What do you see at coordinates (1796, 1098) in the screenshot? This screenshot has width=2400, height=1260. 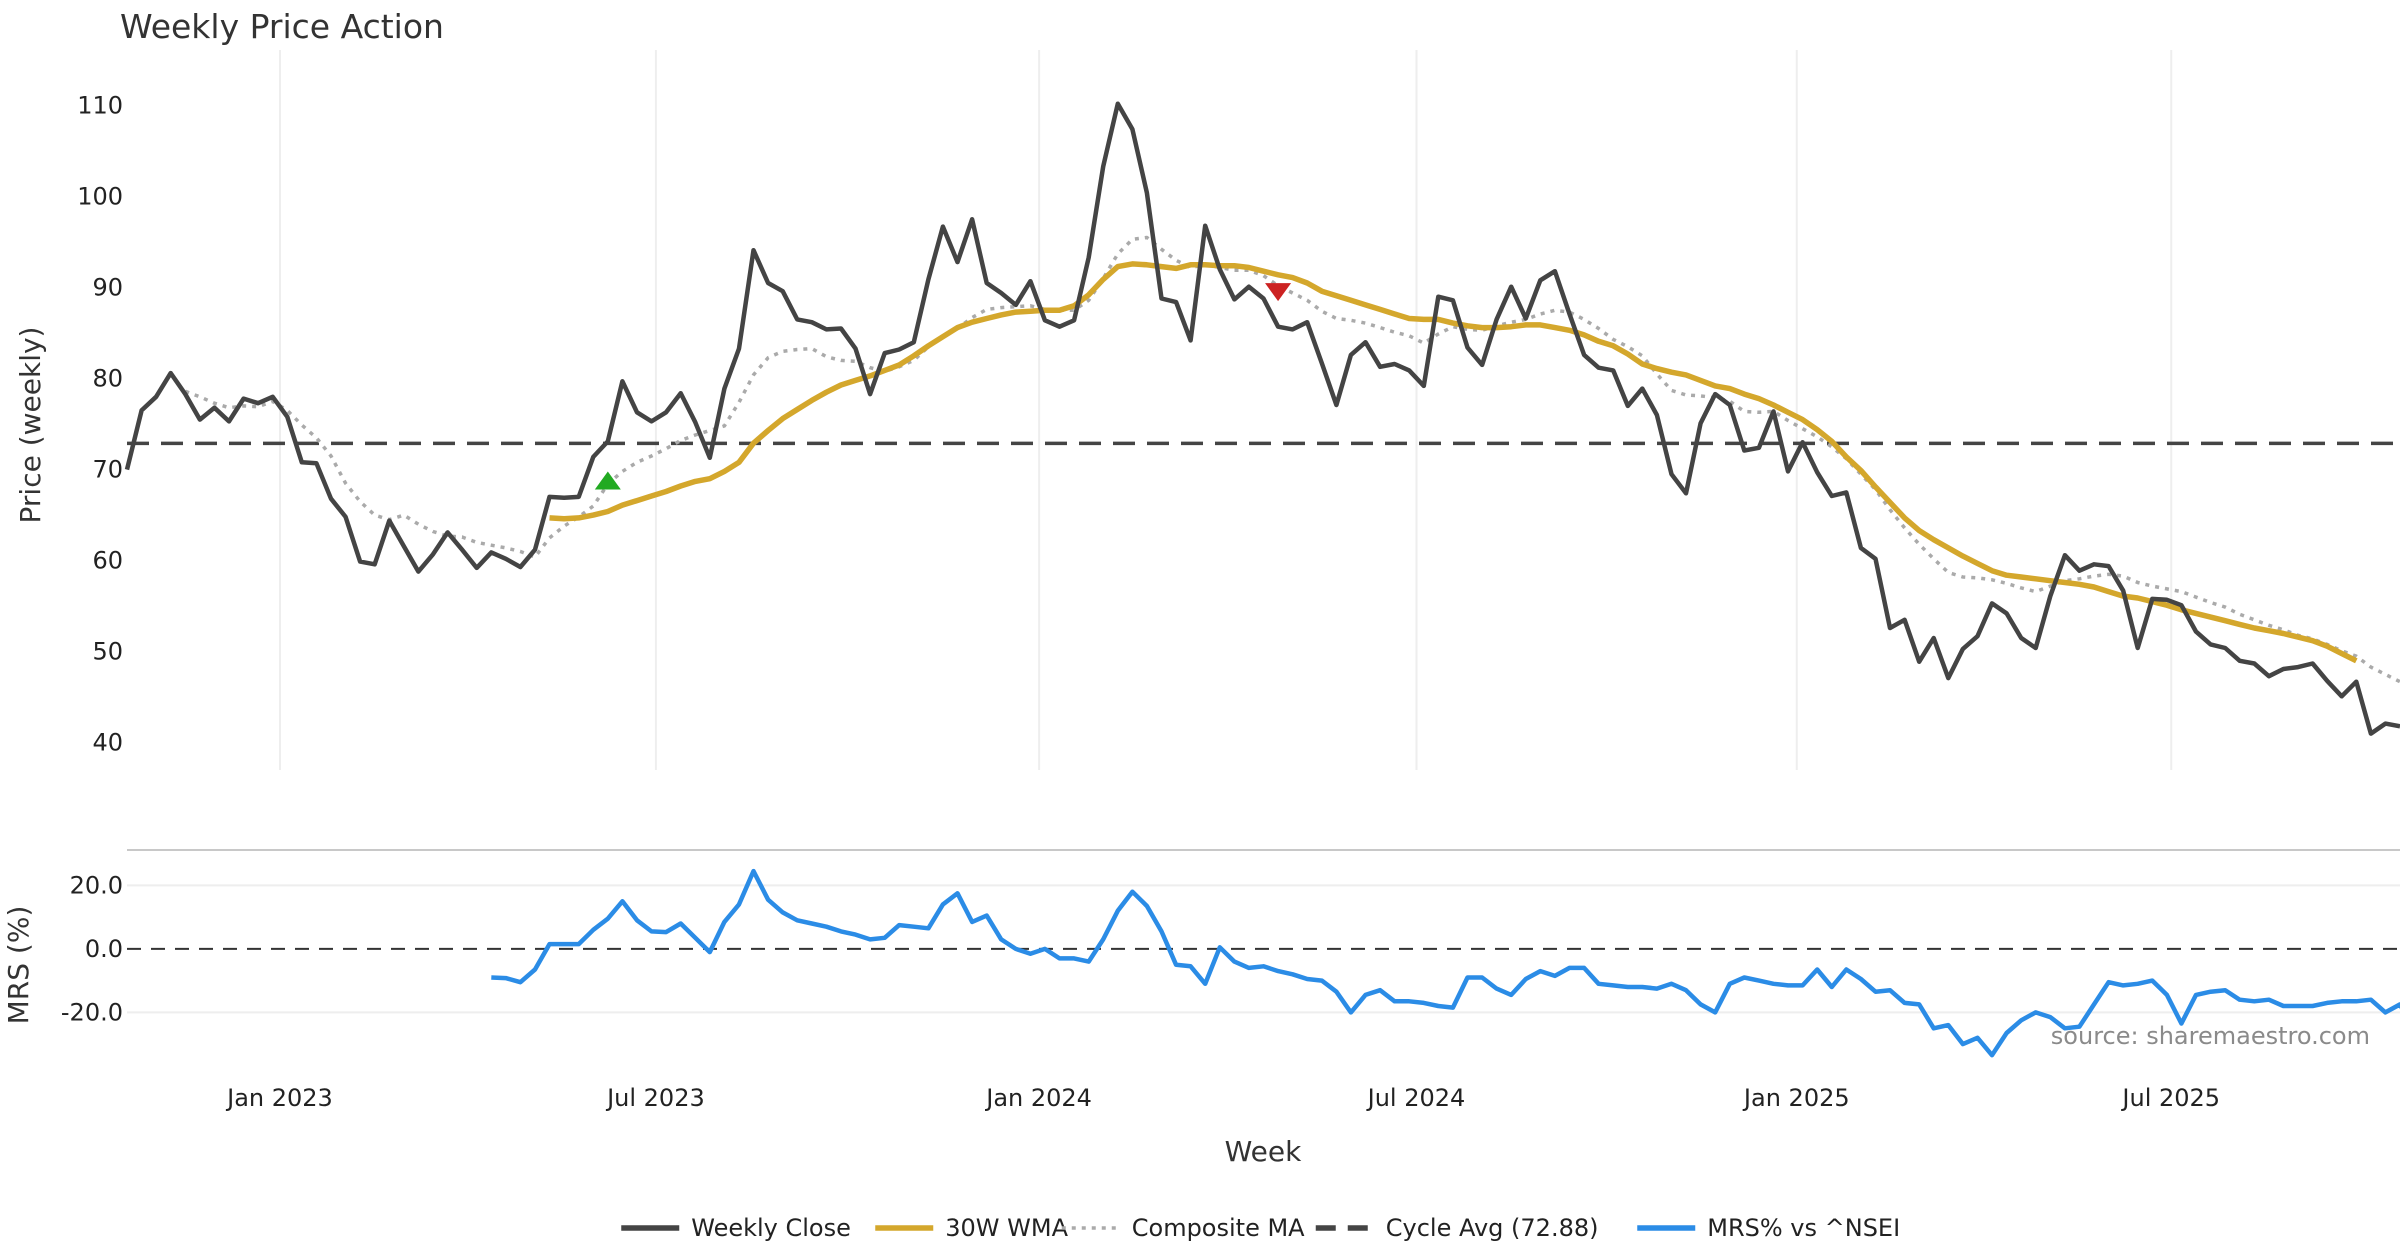 I see `x-tick-label: Jan 2025` at bounding box center [1796, 1098].